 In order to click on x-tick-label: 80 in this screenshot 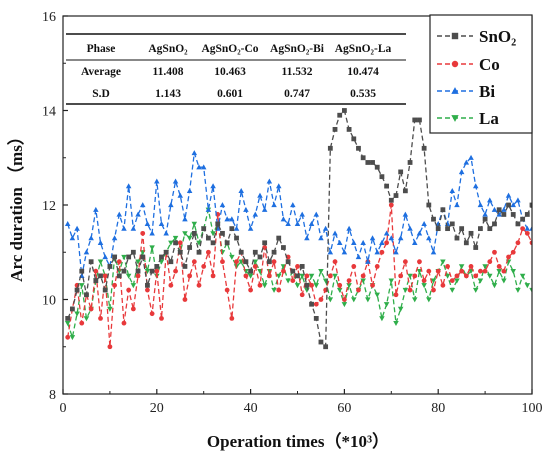, I will do `click(438, 408)`.